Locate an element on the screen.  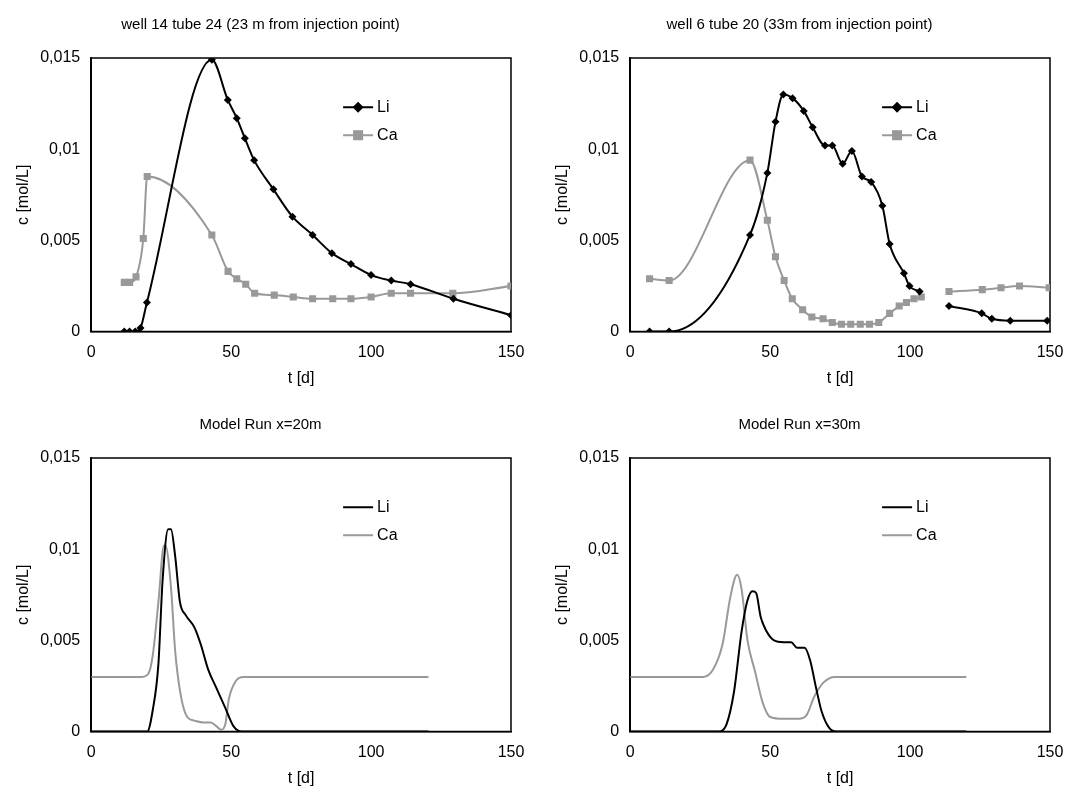
chart-title: well 14 tube 24 (23 m from injection point) is located at coordinates (260, 24).